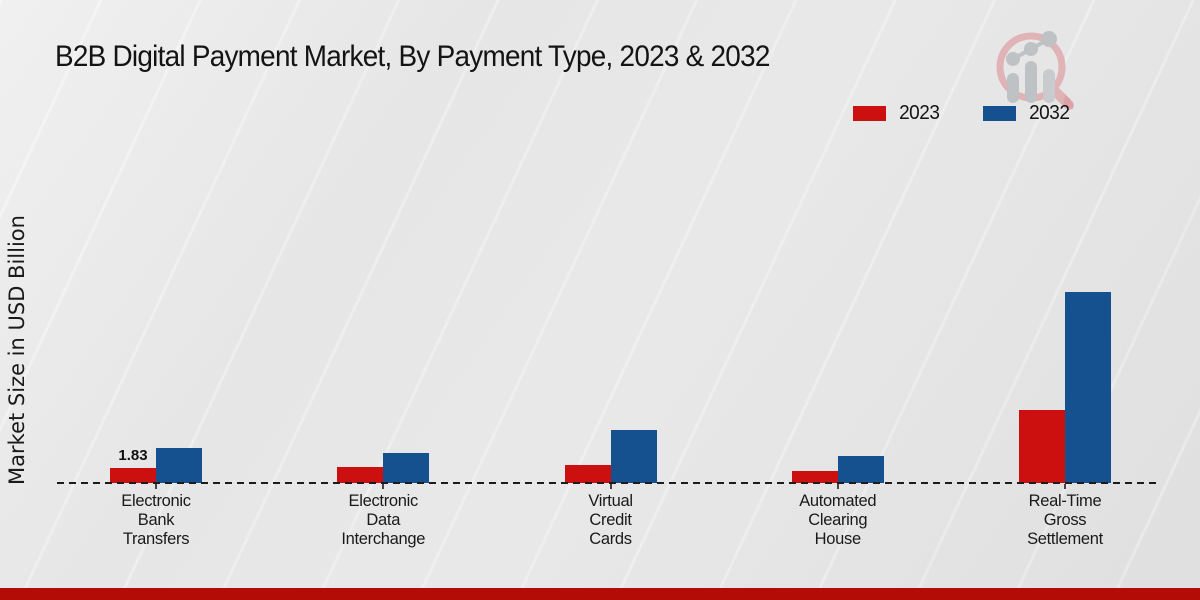 This screenshot has height=600, width=1200. Describe the element at coordinates (600, 594) in the screenshot. I see `footer-accent-bar` at that location.